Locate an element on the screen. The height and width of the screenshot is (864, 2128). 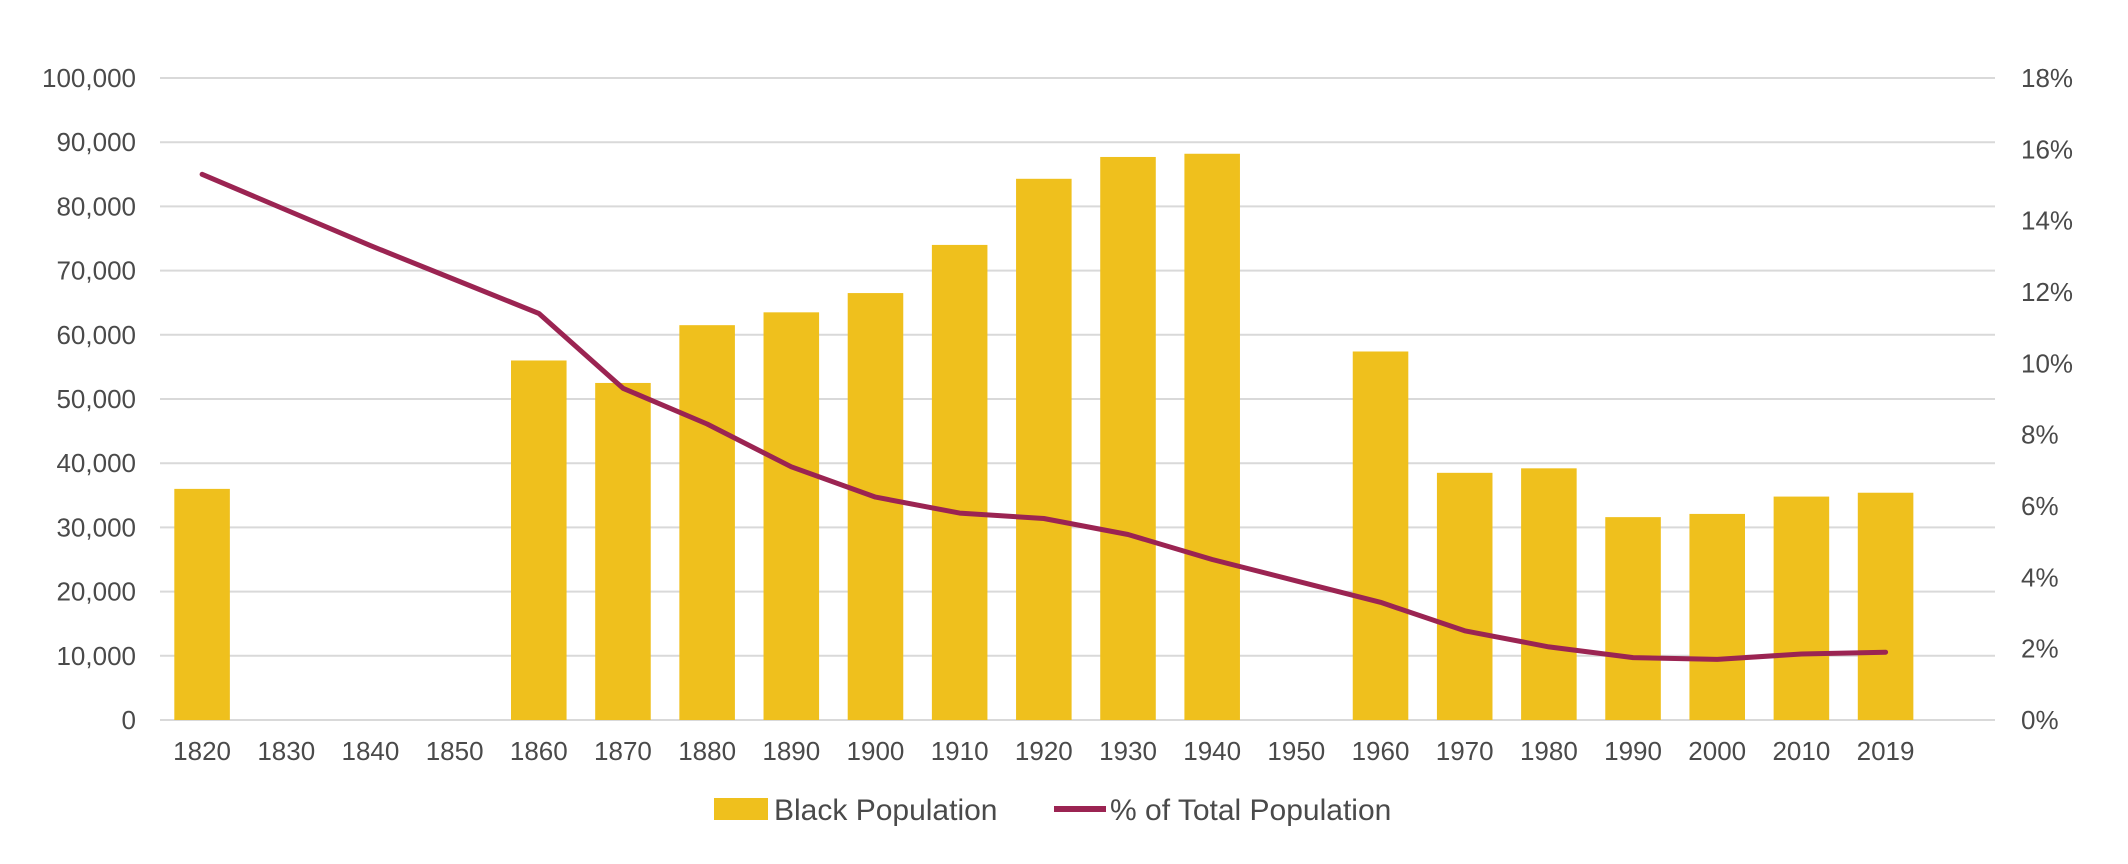
x-axis-tick-label: 1950 is located at coordinates (1296, 751).